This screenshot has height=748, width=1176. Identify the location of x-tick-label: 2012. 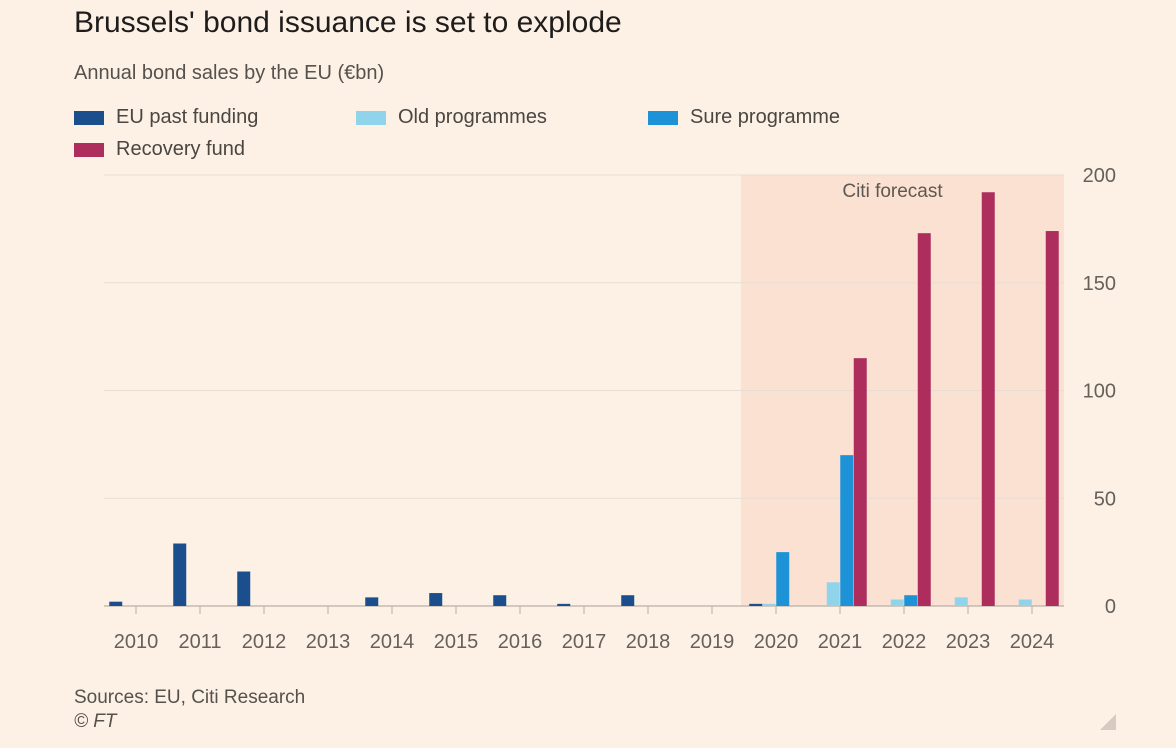
(264, 642).